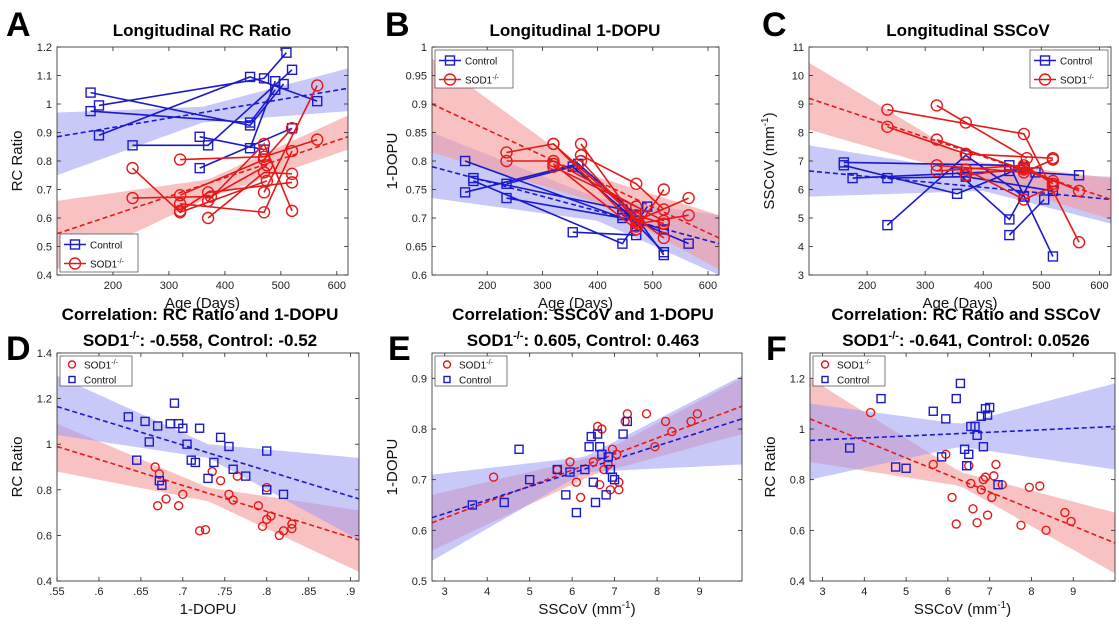 This screenshot has width=1119, height=632. What do you see at coordinates (200, 314) in the screenshot?
I see `chart-title: Correlation: RC Ratio and 1-DOPU` at bounding box center [200, 314].